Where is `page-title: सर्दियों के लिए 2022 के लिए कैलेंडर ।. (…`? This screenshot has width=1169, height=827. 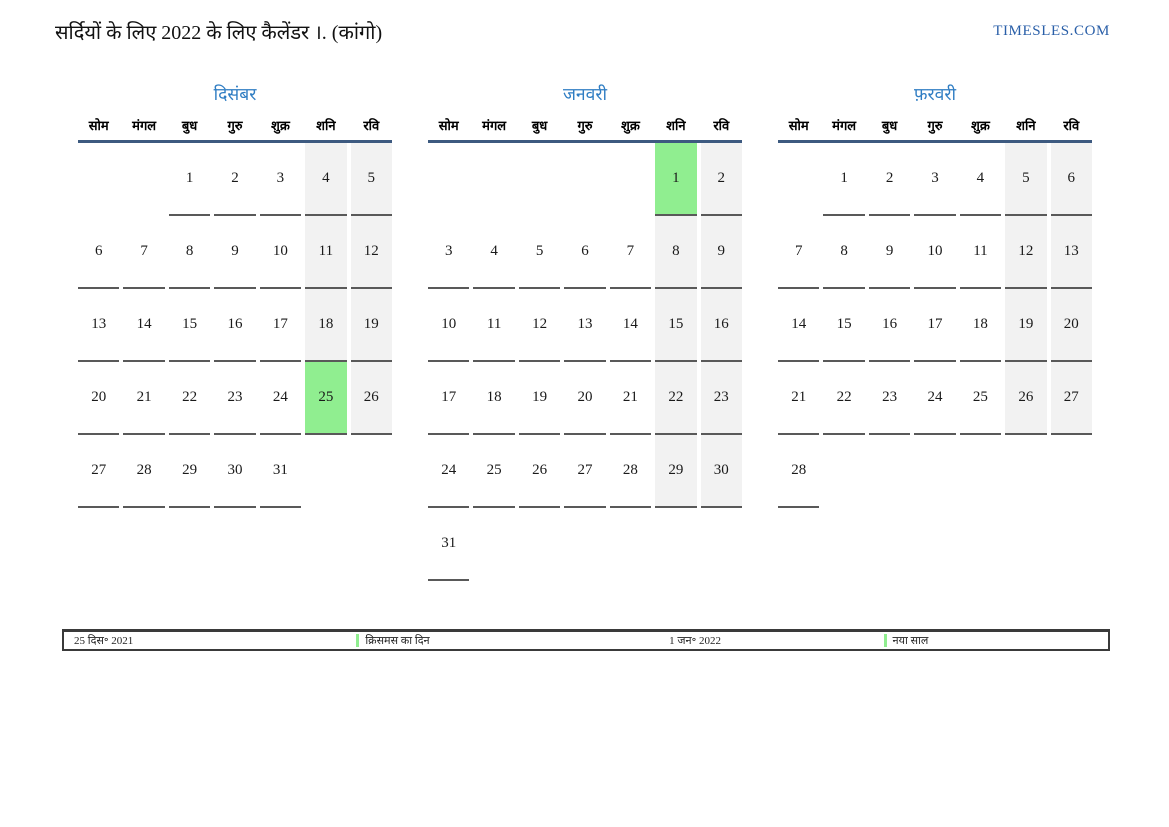
page-title: सर्दियों के लिए 2022 के लिए कैलेंडर ।. (… is located at coordinates (219, 33).